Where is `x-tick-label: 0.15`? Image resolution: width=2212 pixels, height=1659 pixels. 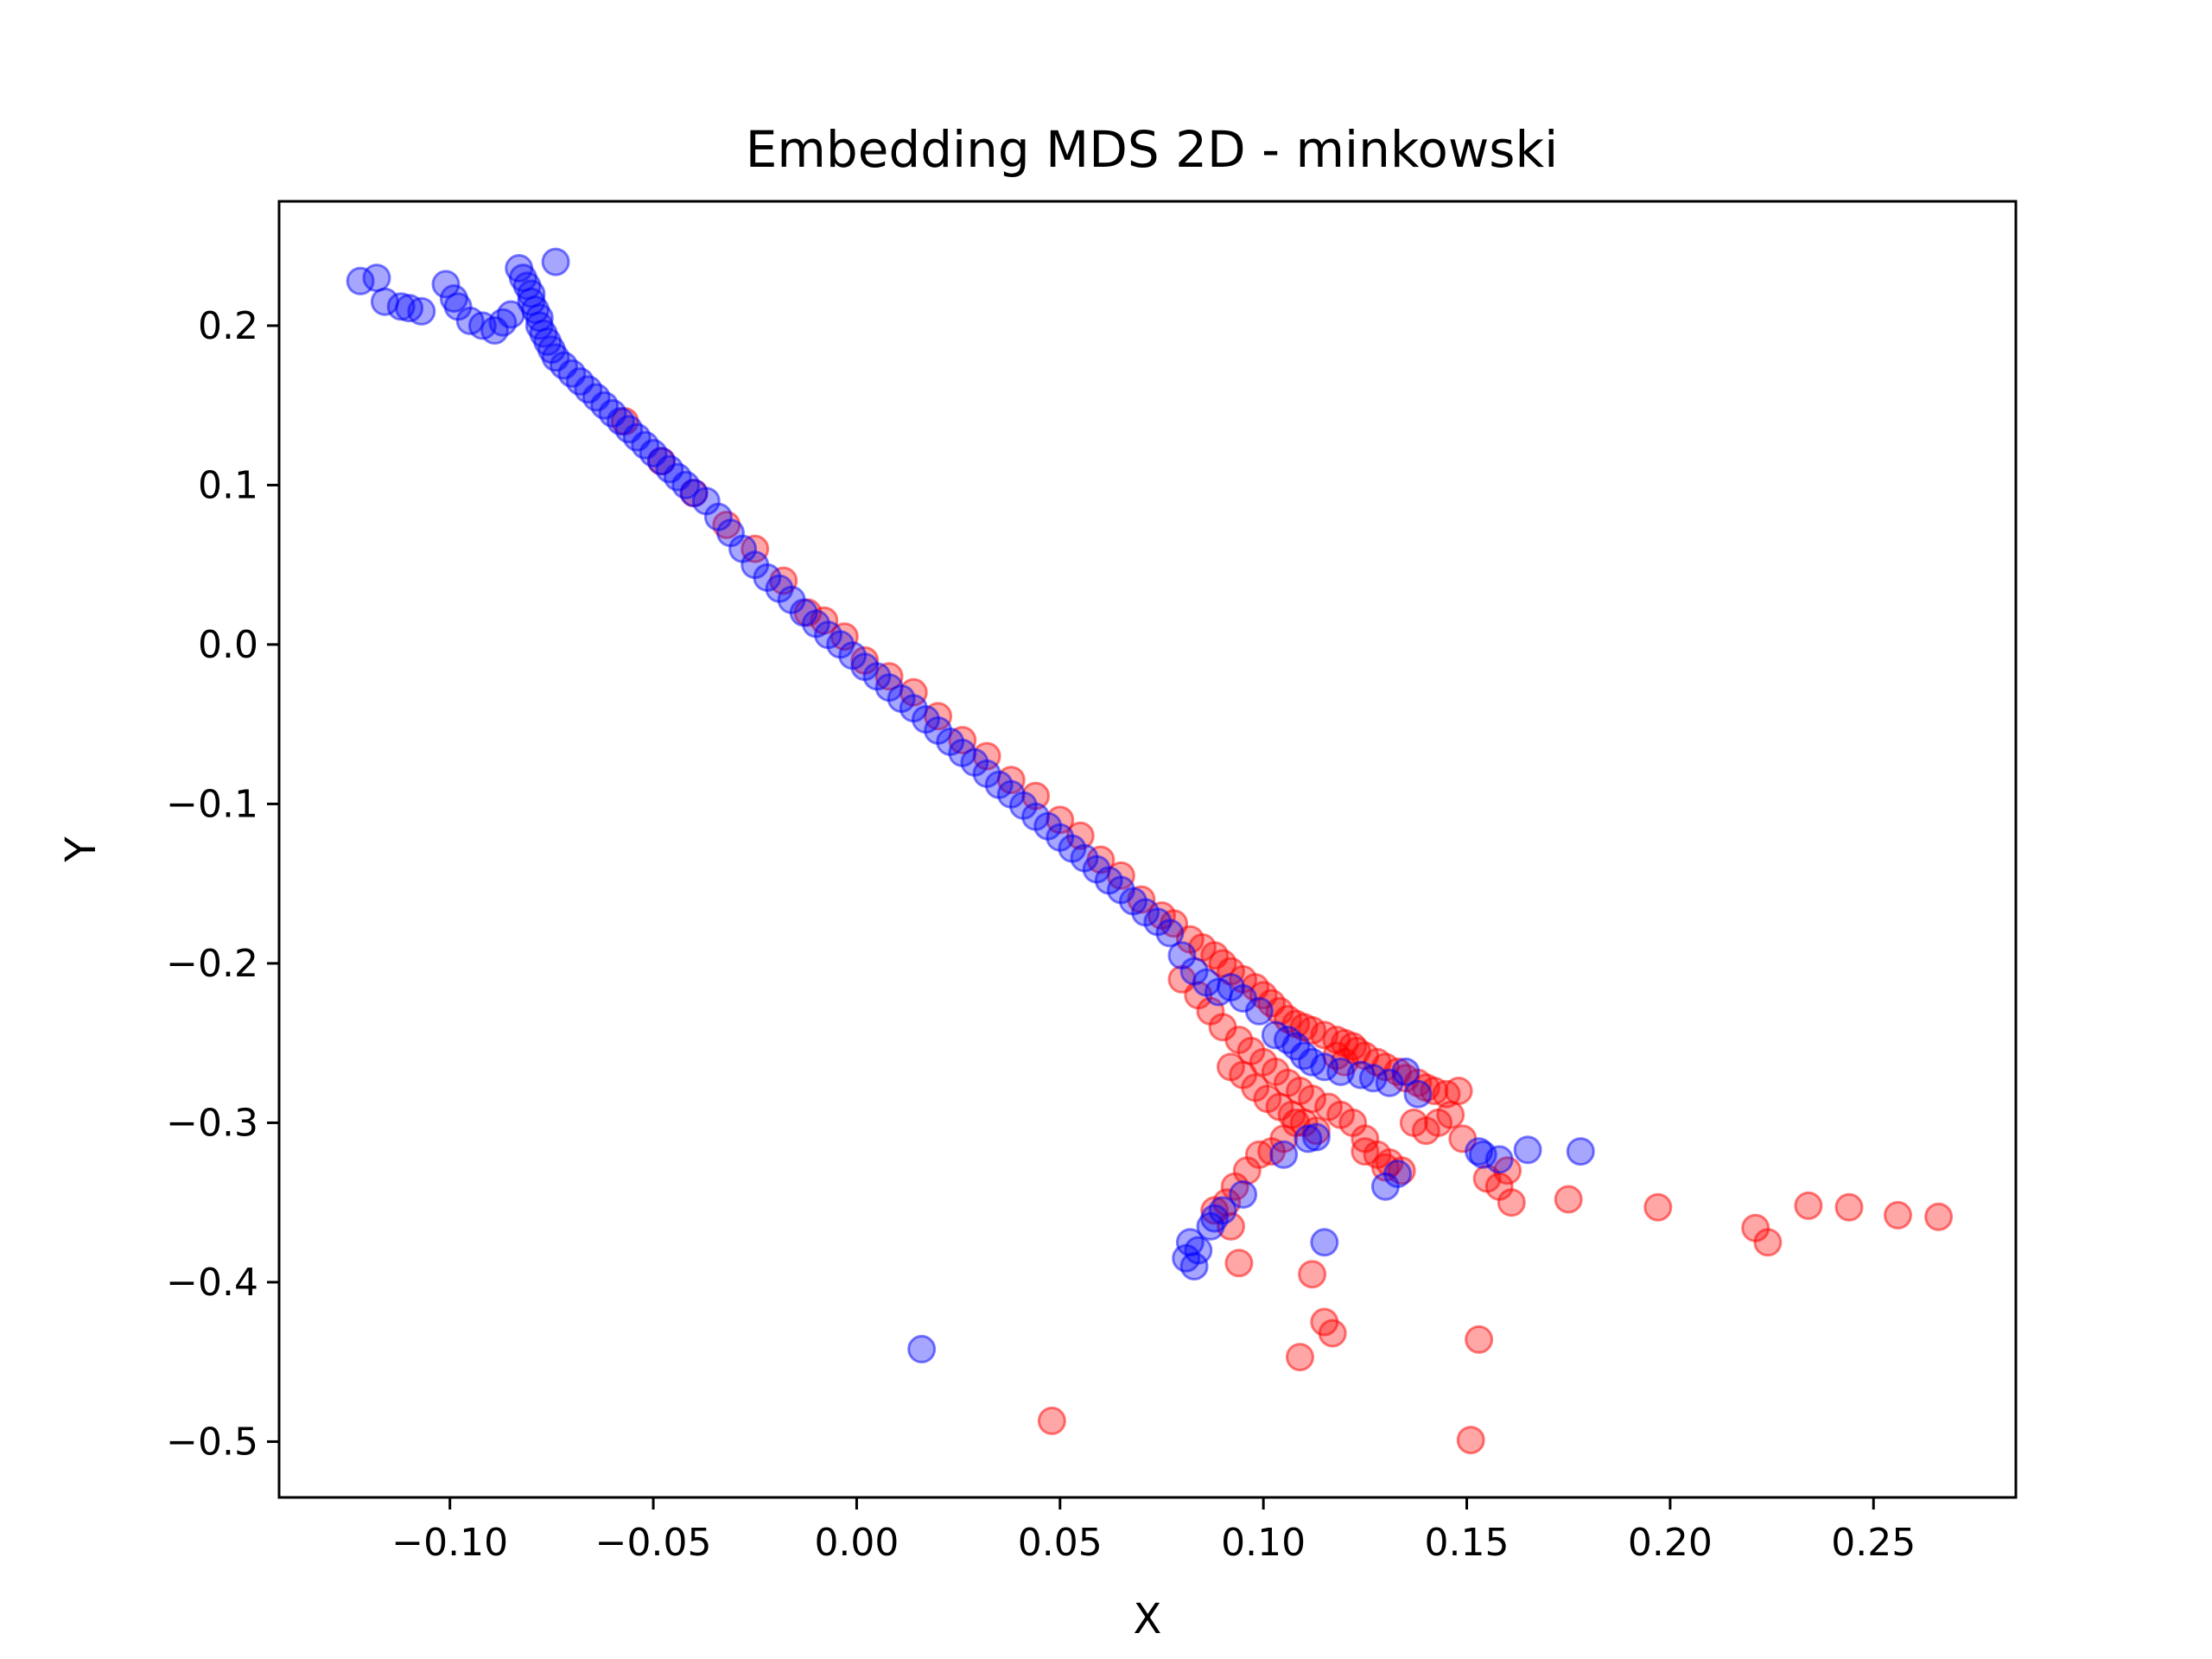
x-tick-label: 0.15 is located at coordinates (1467, 1543).